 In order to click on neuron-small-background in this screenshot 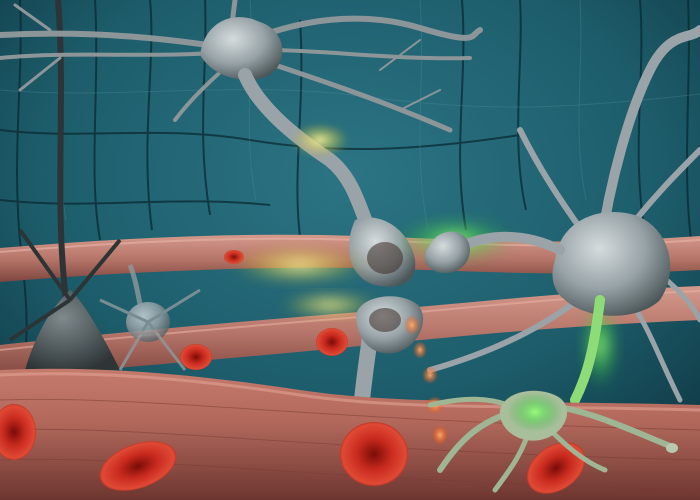, I will do `click(150, 317)`.